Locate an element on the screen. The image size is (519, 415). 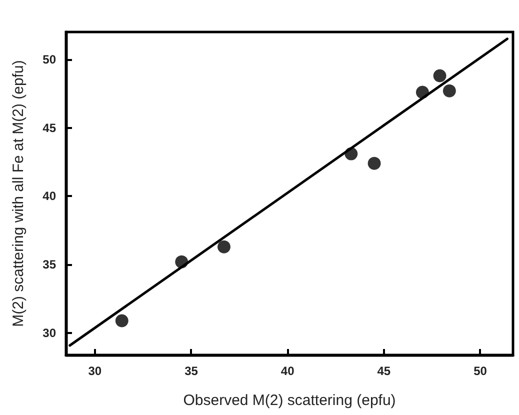
y-tick-label: 50 is located at coordinates (49, 59).